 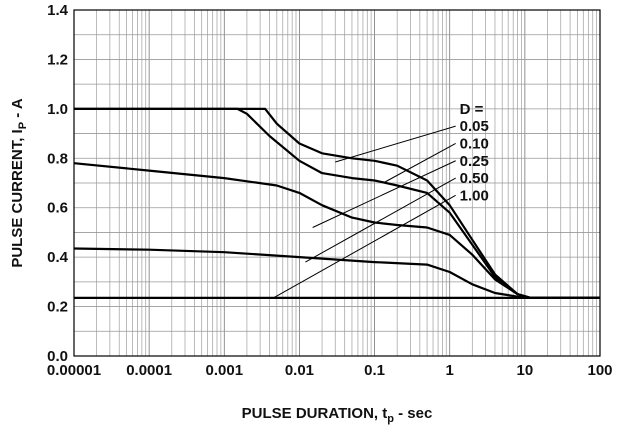 I want to click on y-axis-label: PULSE CURRENT, IP - A, so click(x=19, y=182).